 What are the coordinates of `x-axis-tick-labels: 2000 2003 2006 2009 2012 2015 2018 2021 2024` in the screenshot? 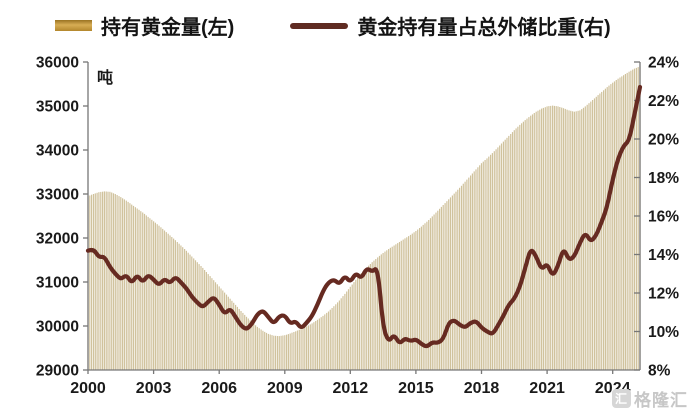 It's located at (350, 388).